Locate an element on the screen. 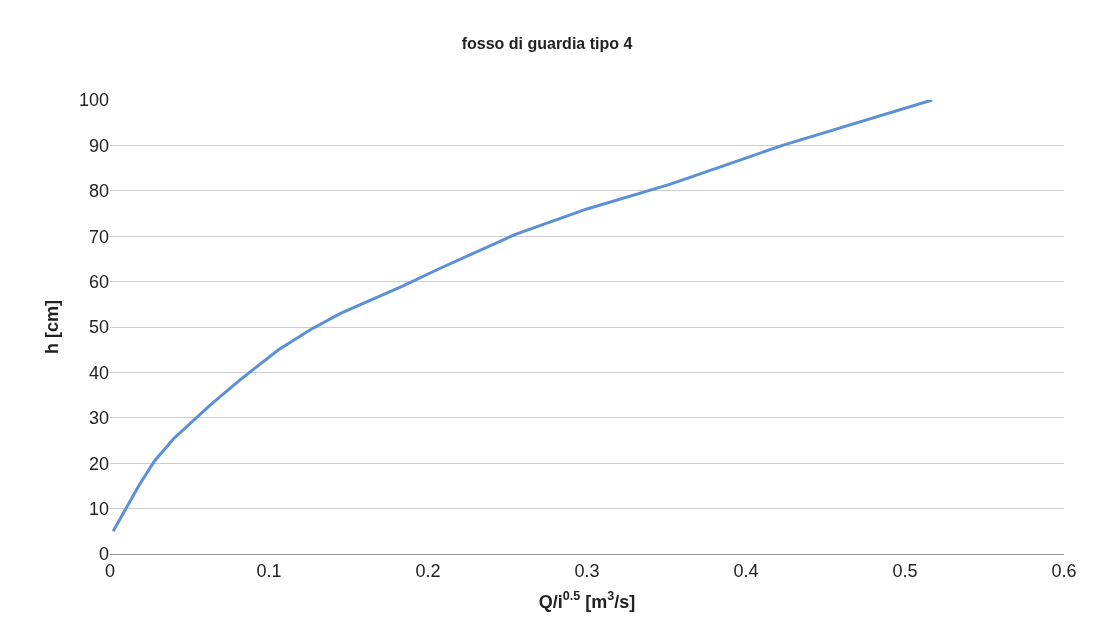 The height and width of the screenshot is (634, 1094). x-axis-title: Q/i$^{0.5}$ [m$^{3}$/s] is located at coordinates (587, 600).